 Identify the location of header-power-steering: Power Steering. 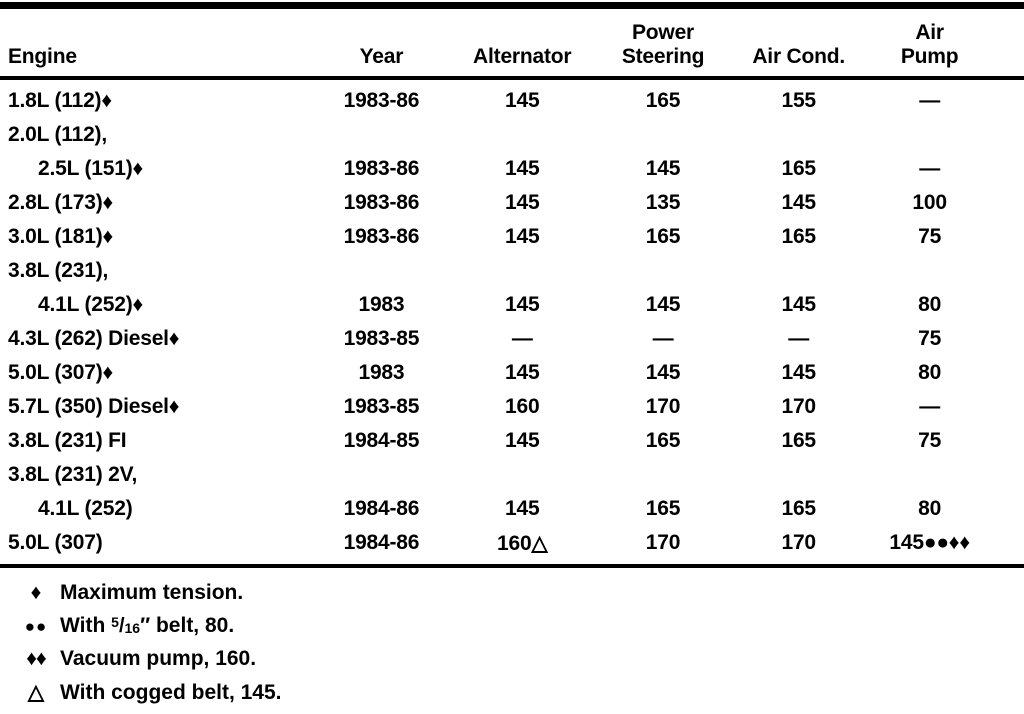
(663, 44).